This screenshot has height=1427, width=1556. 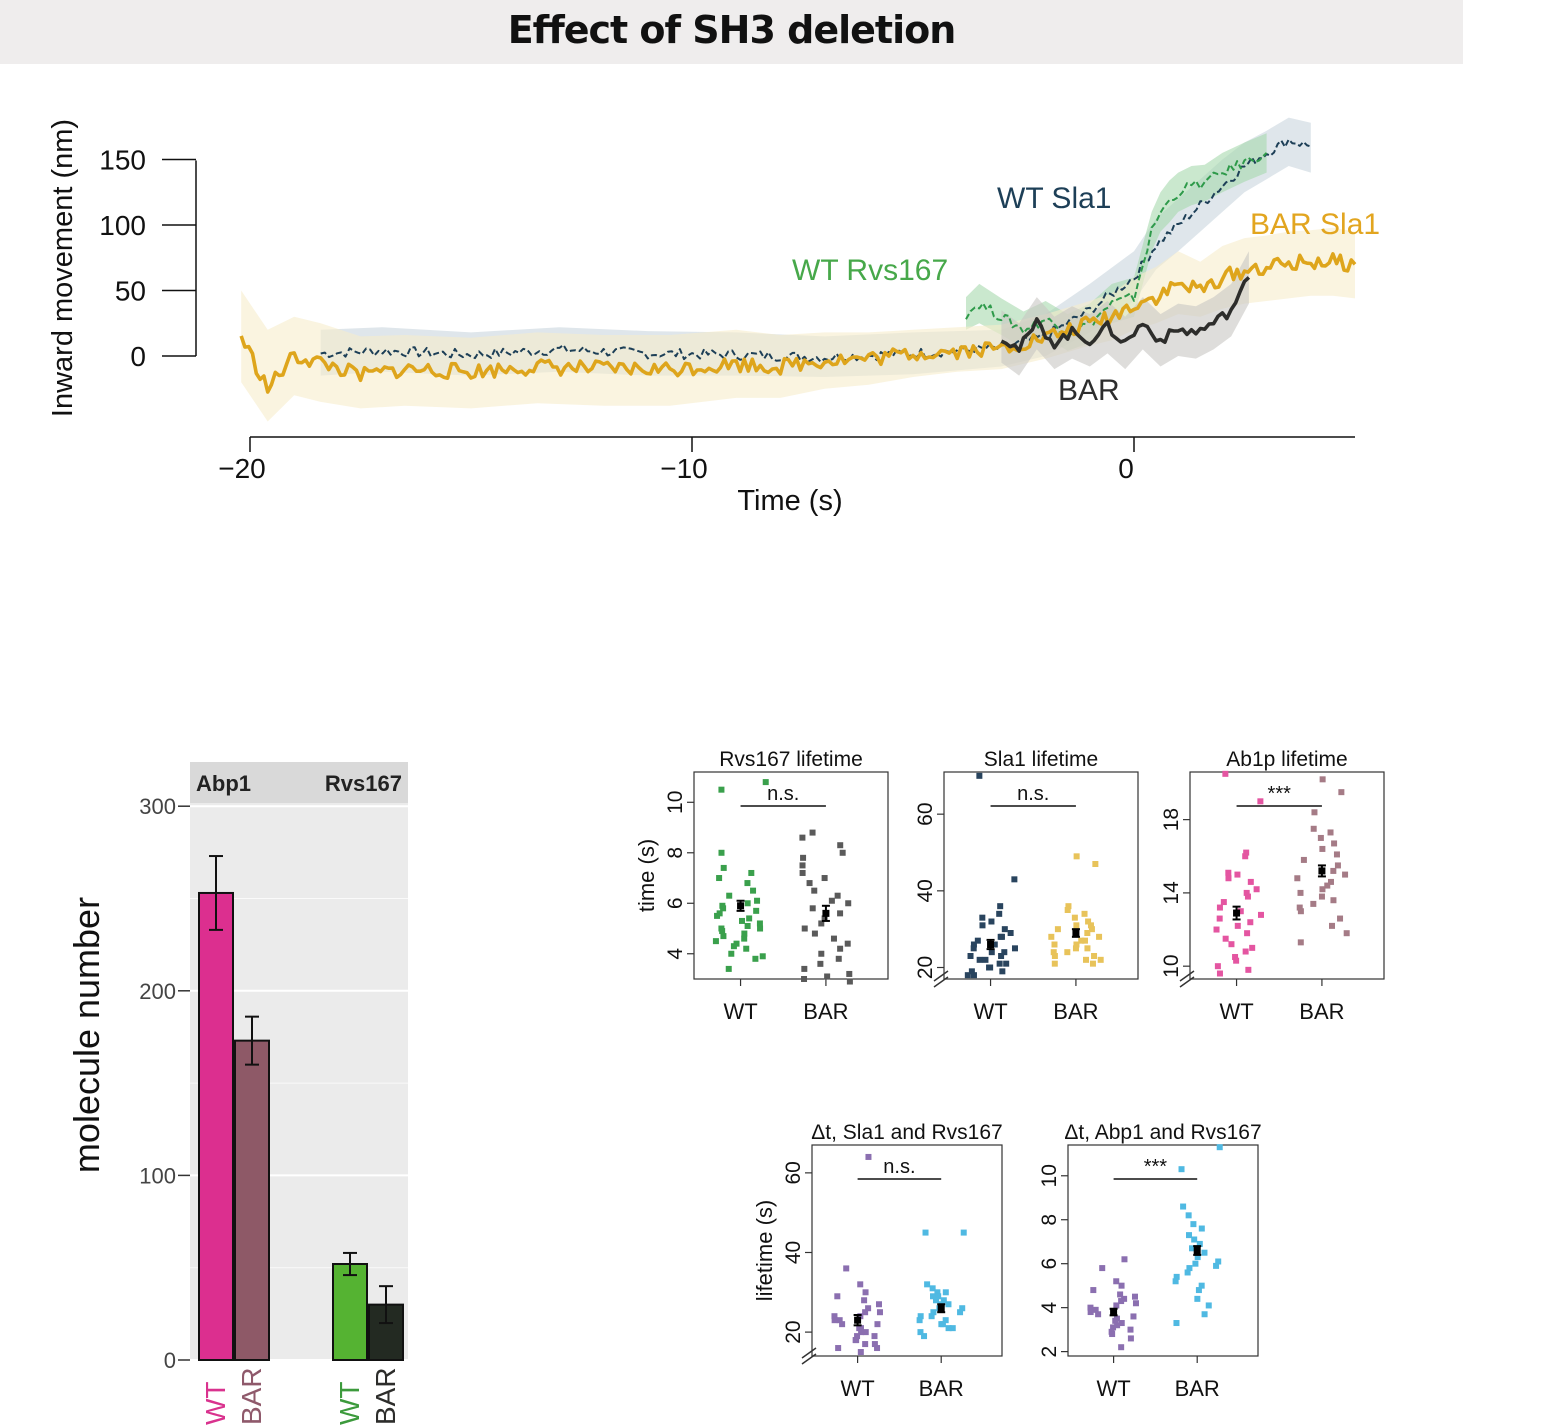 I want to click on facet-label: Abp1, so click(x=223, y=783).